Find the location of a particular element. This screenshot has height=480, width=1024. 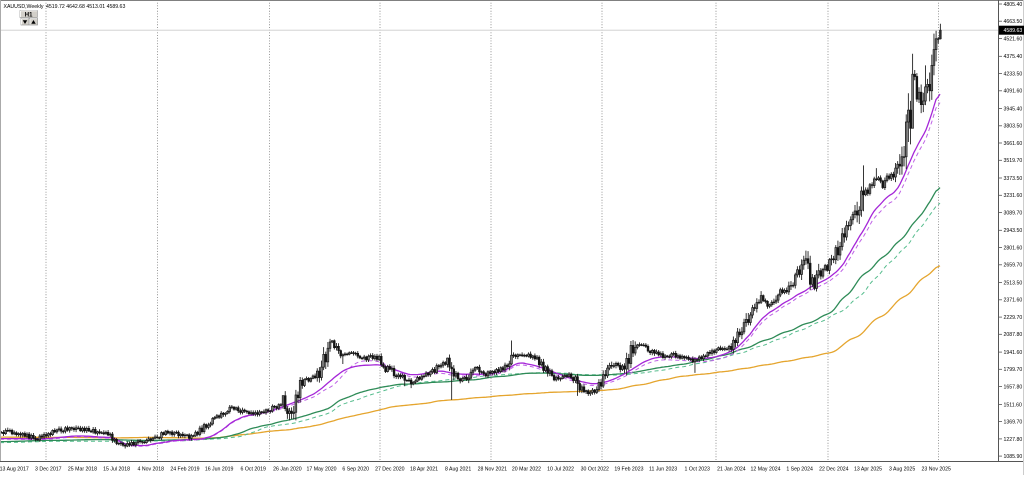

svg-text: 4091.60 is located at coordinates (1013, 92).